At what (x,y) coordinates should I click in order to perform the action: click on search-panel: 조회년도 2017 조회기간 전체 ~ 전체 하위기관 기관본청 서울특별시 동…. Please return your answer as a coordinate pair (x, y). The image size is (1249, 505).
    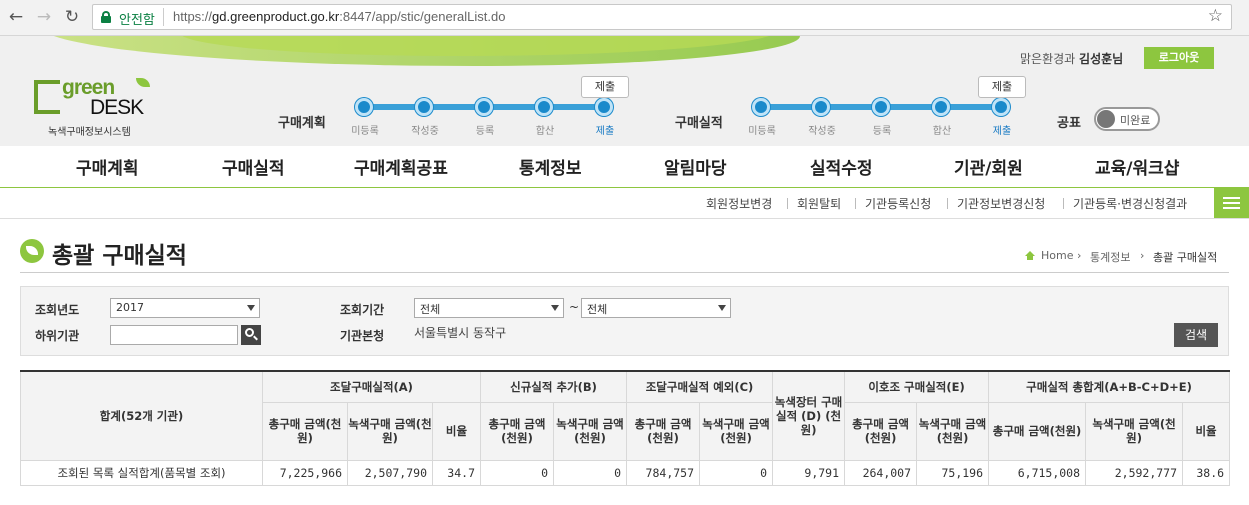
    Looking at the image, I should click on (624, 321).